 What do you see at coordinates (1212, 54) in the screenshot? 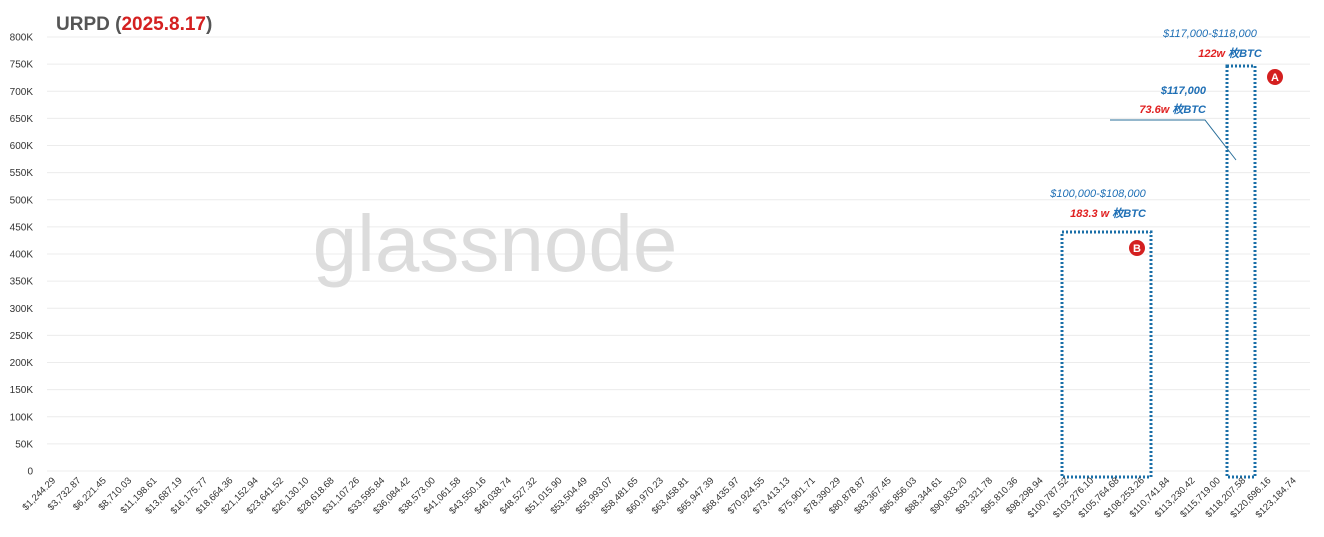
I see `annotation-part: 122w` at bounding box center [1212, 54].